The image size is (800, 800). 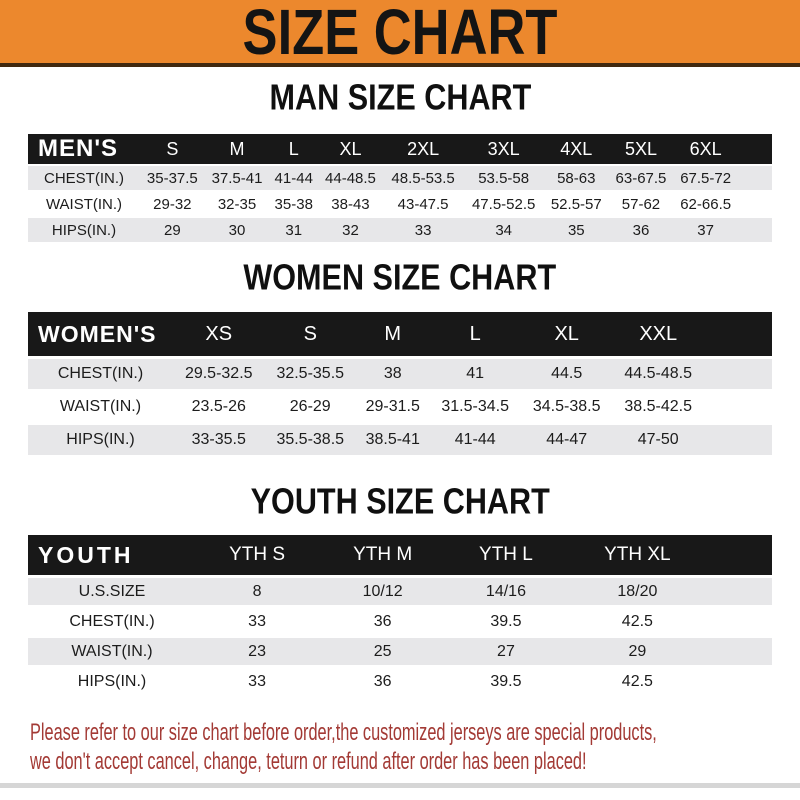 What do you see at coordinates (423, 148) in the screenshot?
I see `size-column-header: 2XL` at bounding box center [423, 148].